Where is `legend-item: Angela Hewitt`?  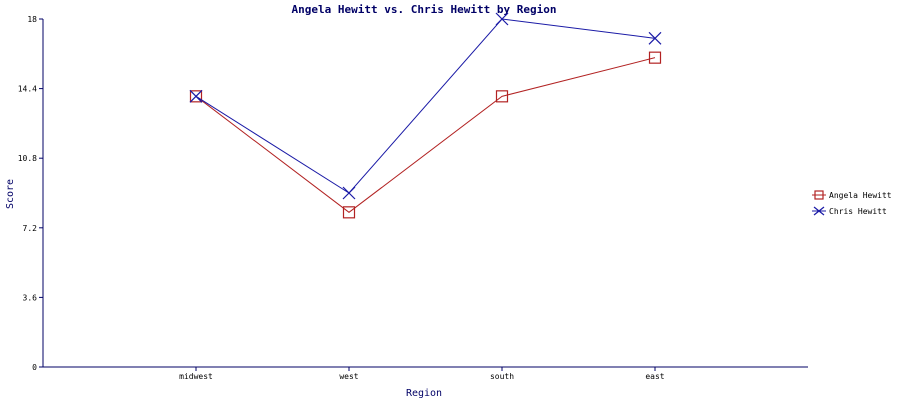 legend-item: Angela Hewitt is located at coordinates (852, 195).